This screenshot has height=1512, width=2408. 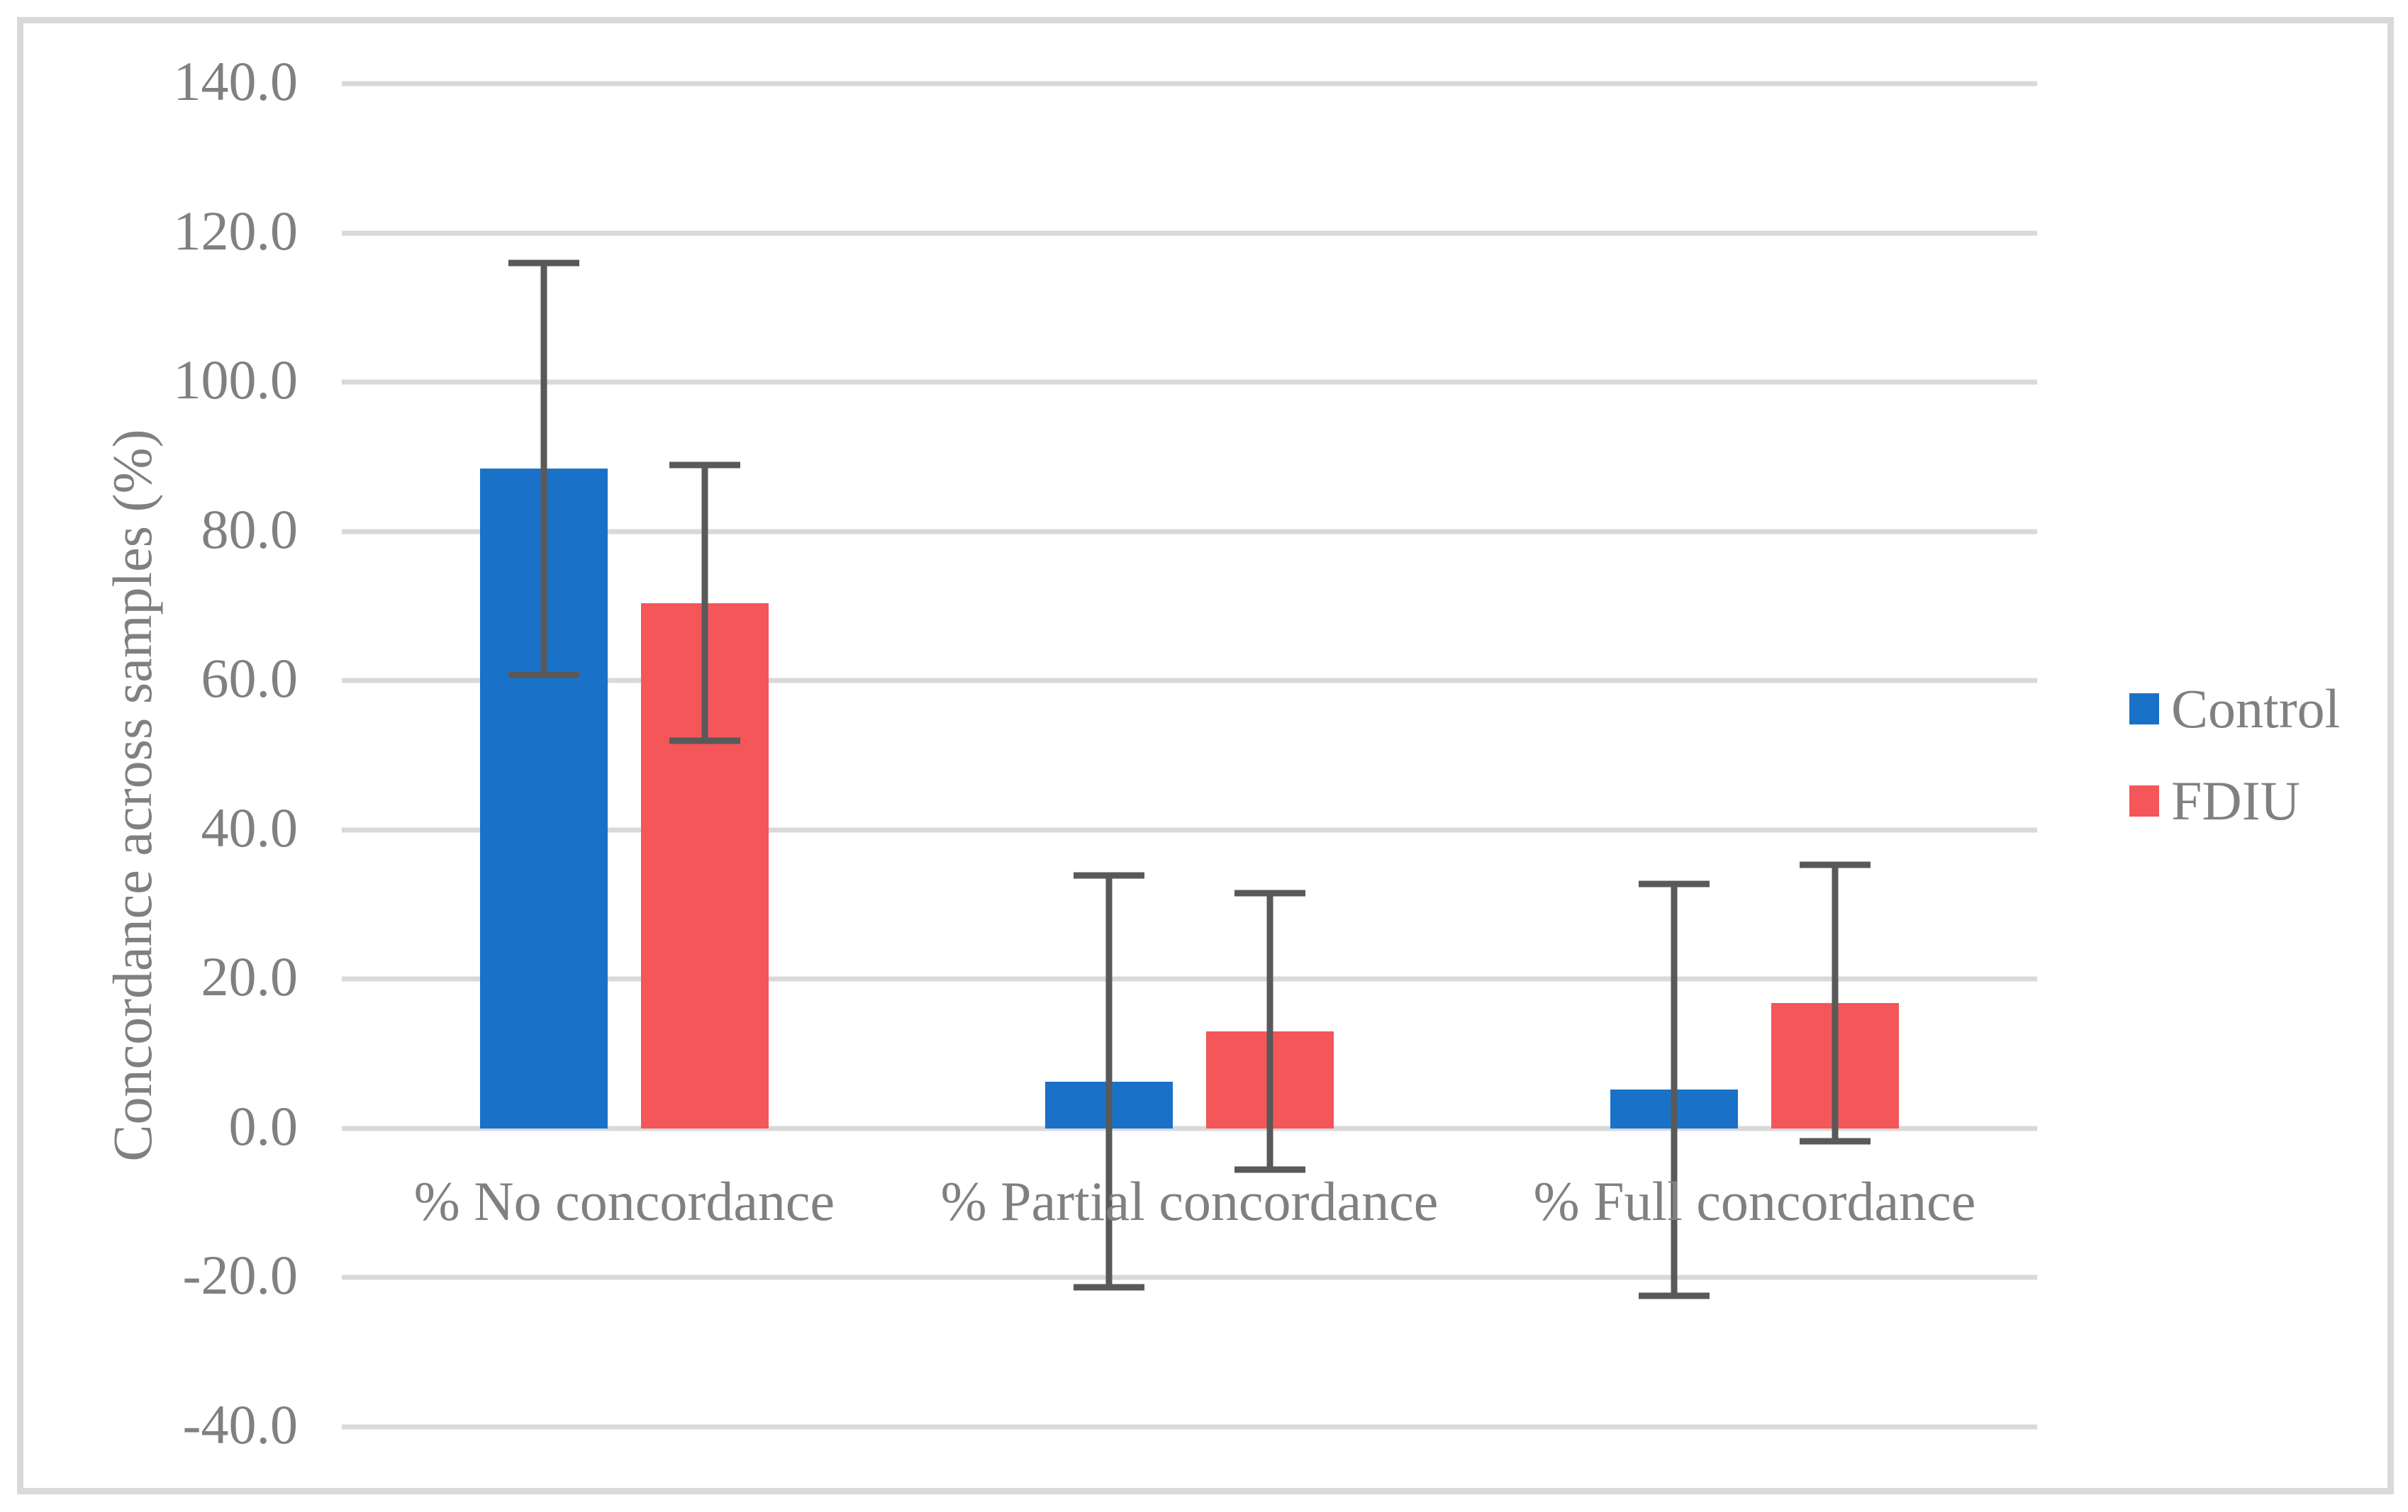 I want to click on category-label-full-concordance: % Full concordance, so click(x=1754, y=1201).